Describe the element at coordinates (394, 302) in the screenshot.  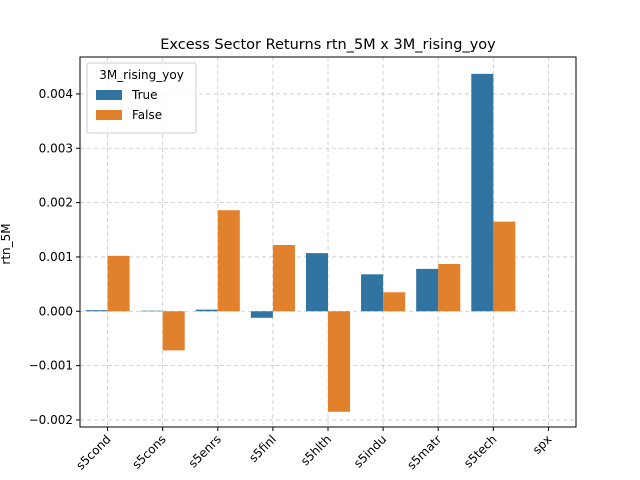
I see `bar-false-s5indu` at that location.